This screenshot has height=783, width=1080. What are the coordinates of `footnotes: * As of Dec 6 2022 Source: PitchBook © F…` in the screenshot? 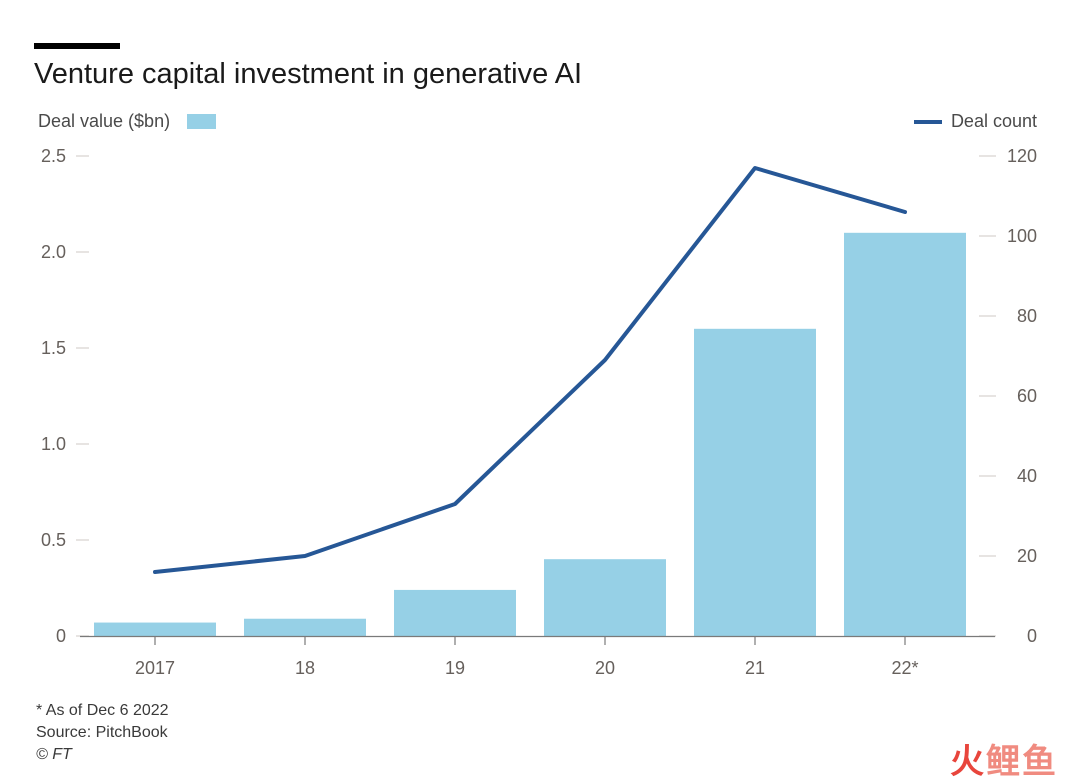 It's located at (102, 733).